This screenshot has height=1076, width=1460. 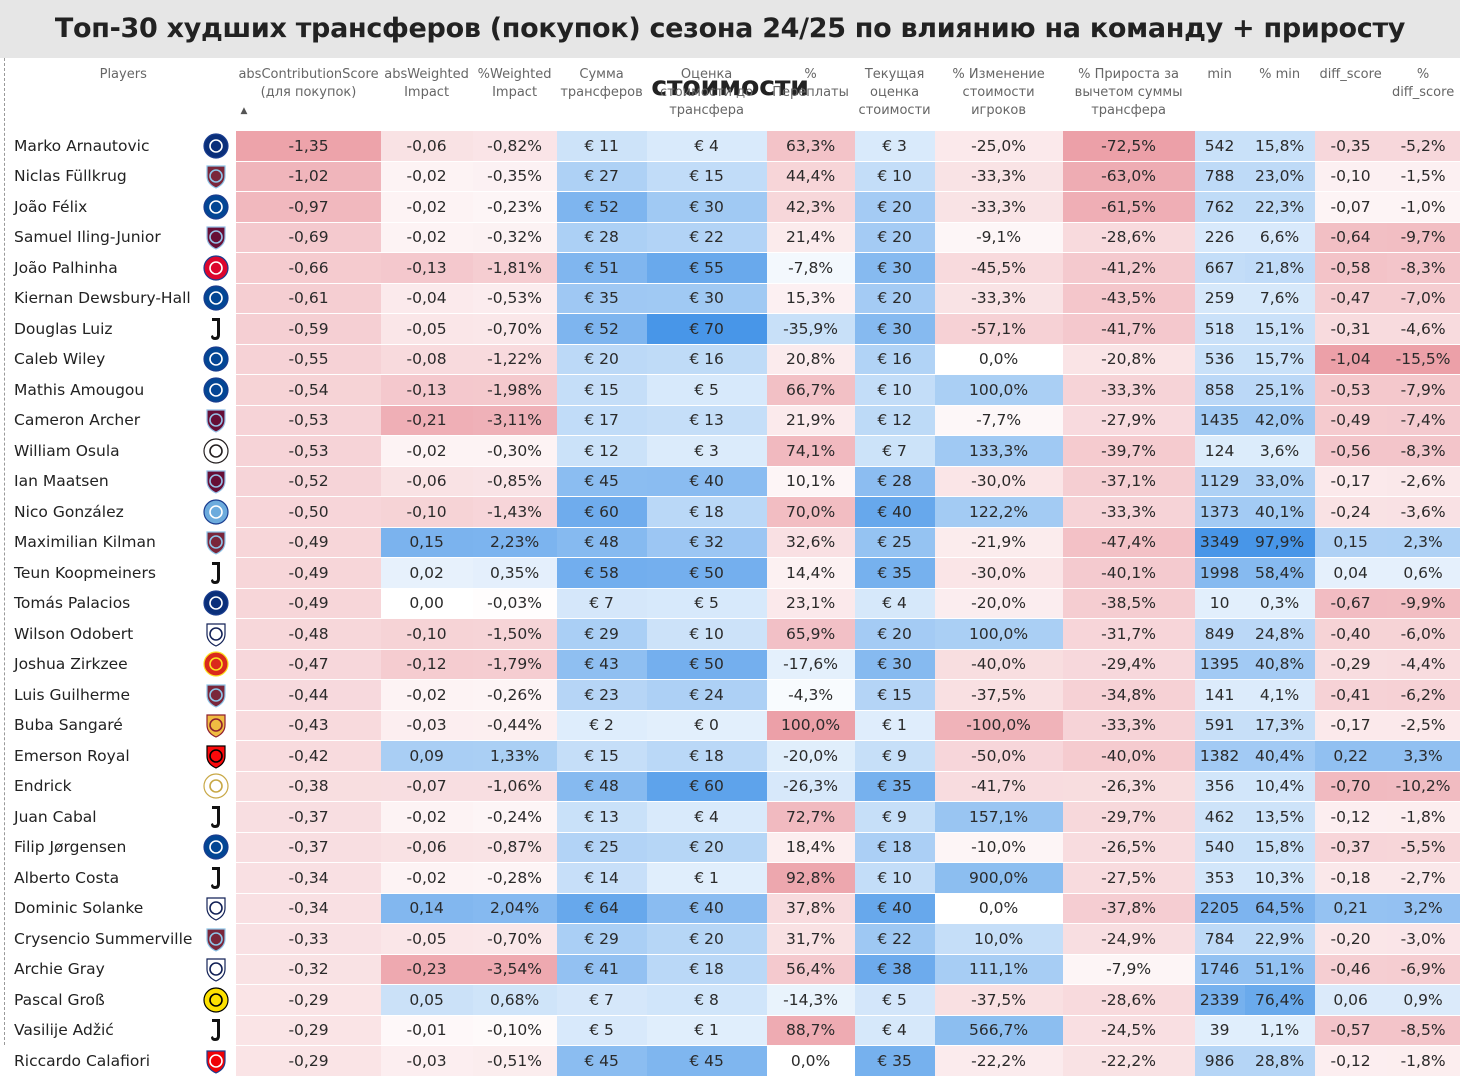 I want to click on pct-min-cell: 97,9%, so click(x=1279, y=542).